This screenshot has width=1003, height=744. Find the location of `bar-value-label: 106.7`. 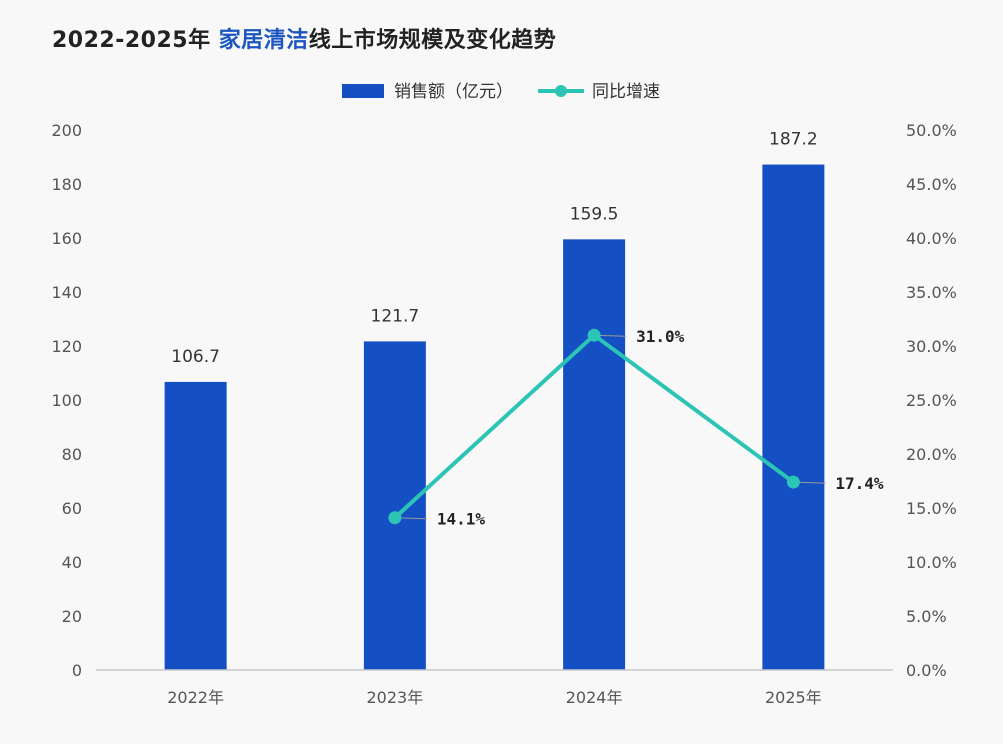

bar-value-label: 106.7 is located at coordinates (195, 357).